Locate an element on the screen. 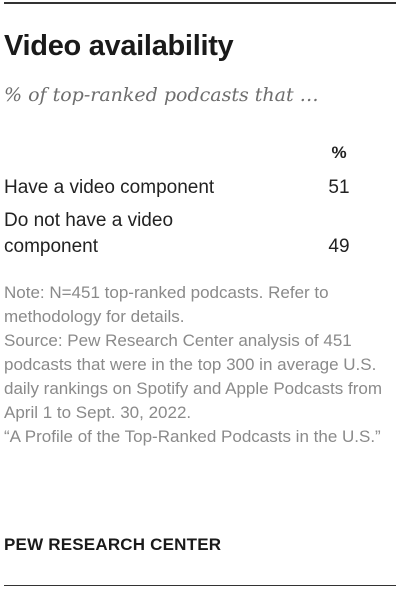 The width and height of the screenshot is (400, 594). brand-logo-text: PEW RESEARCH CENTER is located at coordinates (113, 544).